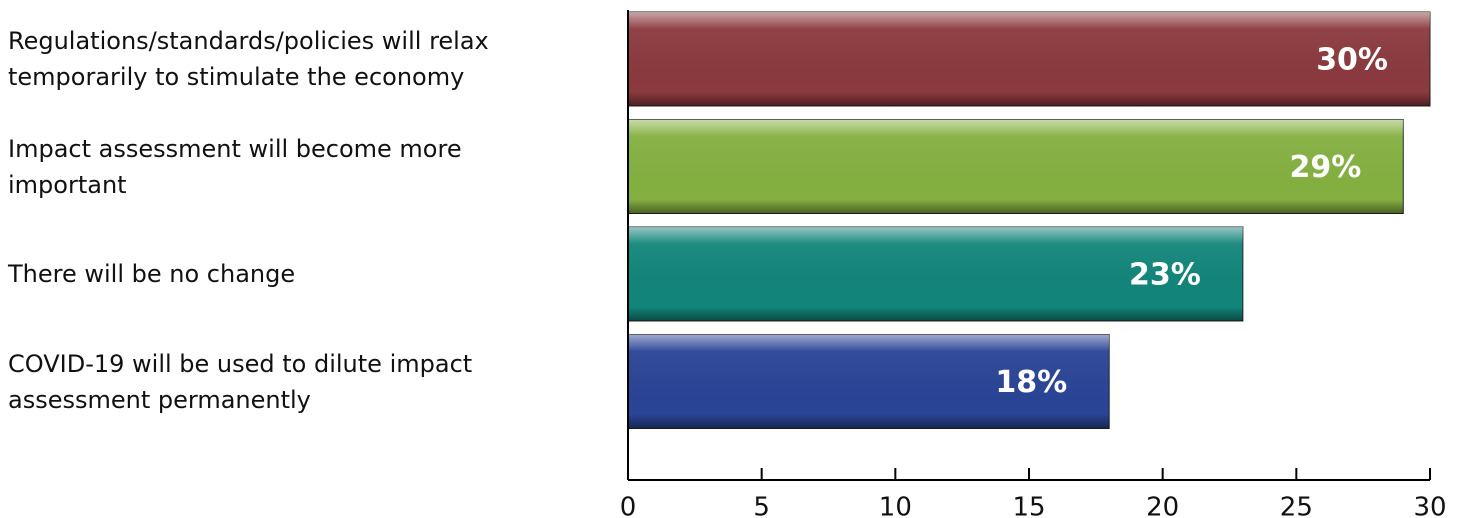 The height and width of the screenshot is (518, 1466). I want to click on x-tick-label: 15, so click(1028, 505).